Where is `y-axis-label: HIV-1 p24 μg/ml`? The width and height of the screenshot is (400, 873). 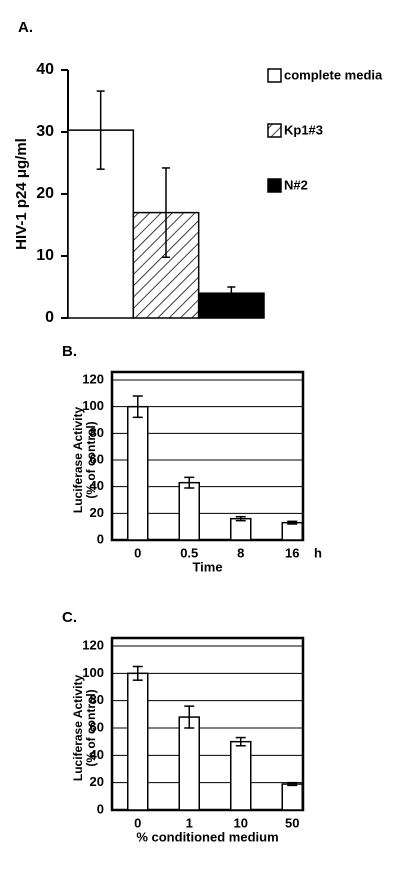 y-axis-label: HIV-1 p24 μg/ml is located at coordinates (21, 194).